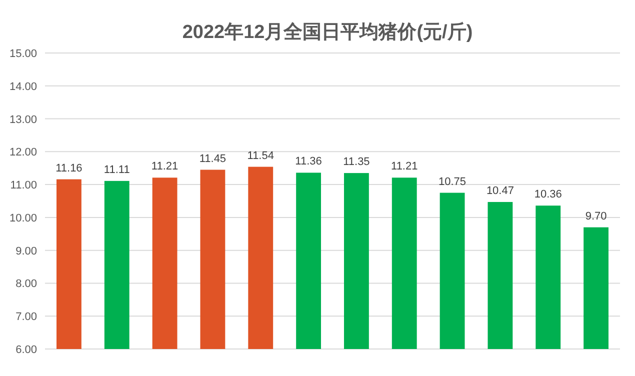  I want to click on data-label: 11.16, so click(69, 168).